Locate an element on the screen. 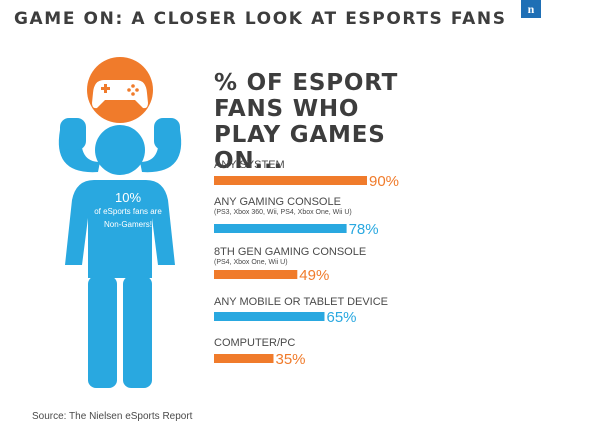 This screenshot has height=430, width=600. category-sublabel: (PS4, Xbox One, Wii U) is located at coordinates (251, 262).